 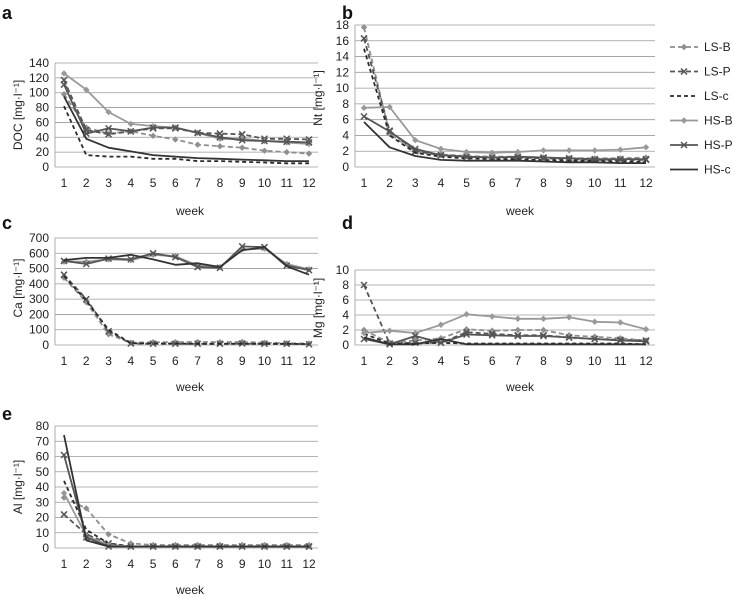 I want to click on y-tick-label: 600, so click(x=39, y=253).